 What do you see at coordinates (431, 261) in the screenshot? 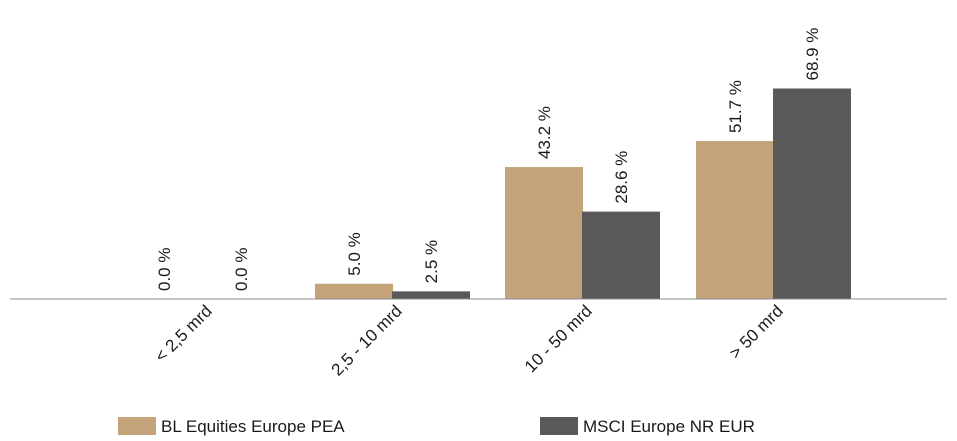
I see `value-label: 2.5 %` at bounding box center [431, 261].